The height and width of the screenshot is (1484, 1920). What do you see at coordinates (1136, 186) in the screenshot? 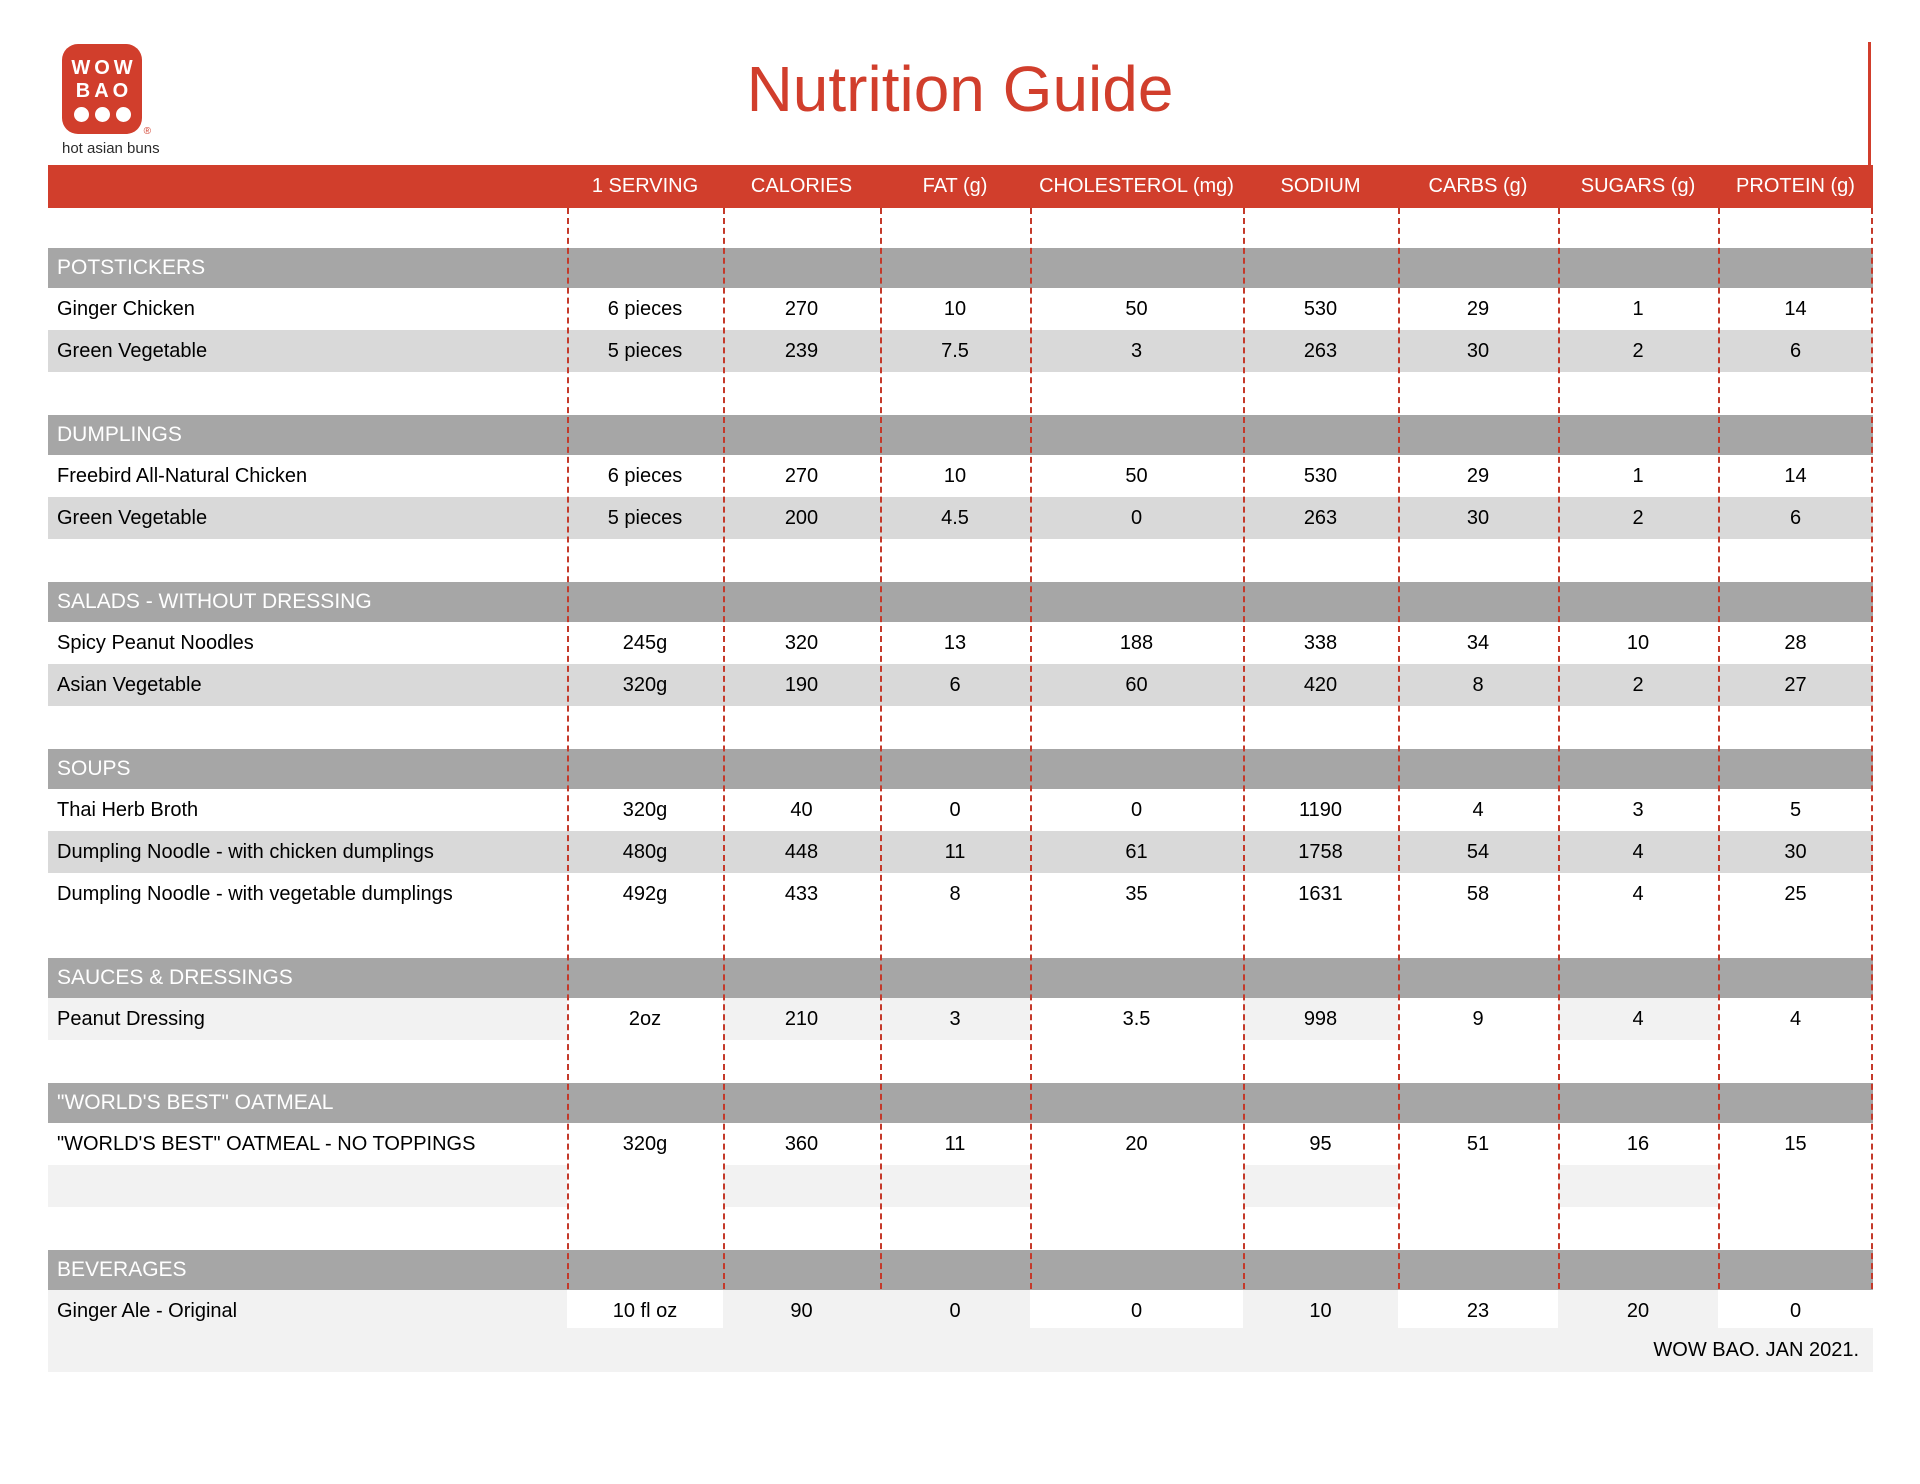
I see `header-cell-cholesterol-mg: CHOLESTEROL (mg)` at bounding box center [1136, 186].